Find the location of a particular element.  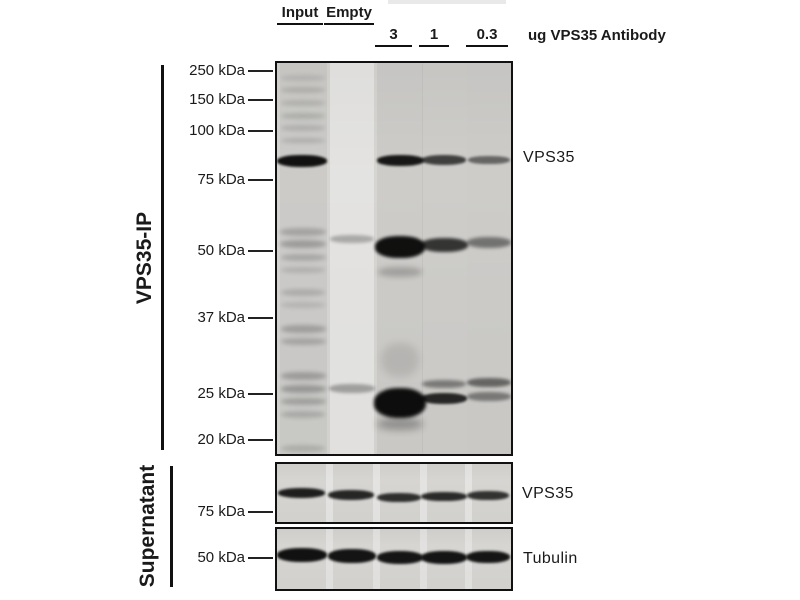

antibody-amount-3: 3 is located at coordinates (393, 37).